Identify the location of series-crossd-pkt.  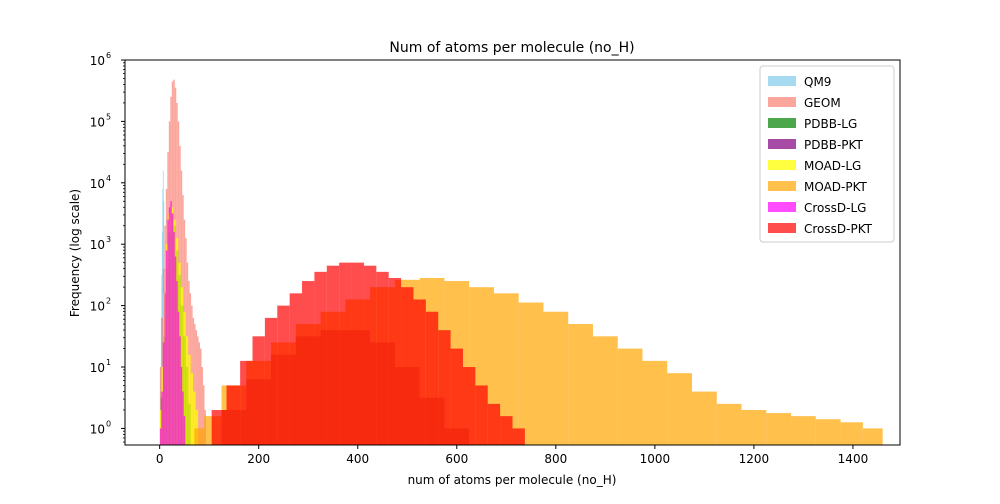
(368, 353).